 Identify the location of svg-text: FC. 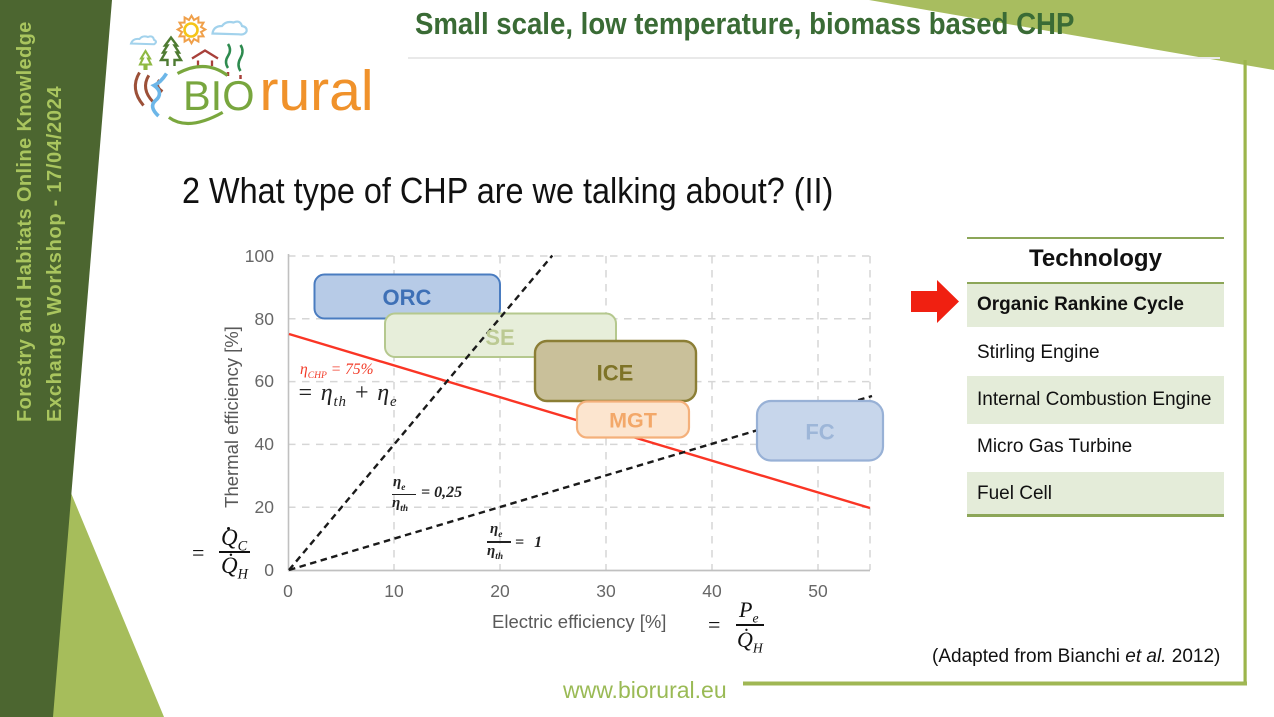
(819, 432).